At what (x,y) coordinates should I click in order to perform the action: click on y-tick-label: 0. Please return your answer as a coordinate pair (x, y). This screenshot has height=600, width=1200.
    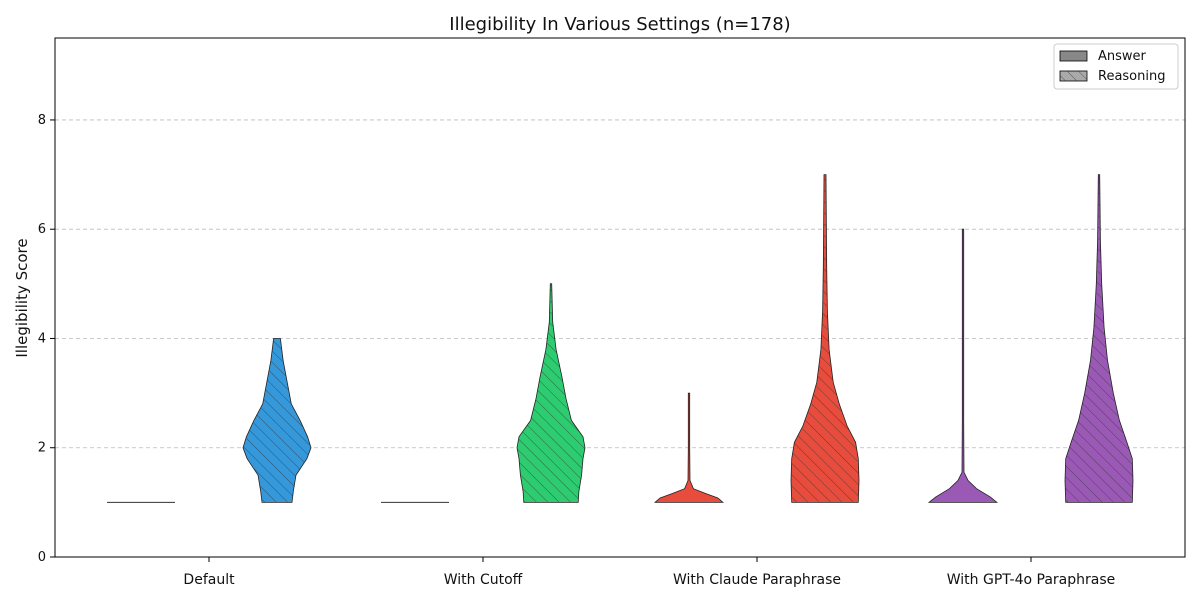
    Looking at the image, I should click on (42, 557).